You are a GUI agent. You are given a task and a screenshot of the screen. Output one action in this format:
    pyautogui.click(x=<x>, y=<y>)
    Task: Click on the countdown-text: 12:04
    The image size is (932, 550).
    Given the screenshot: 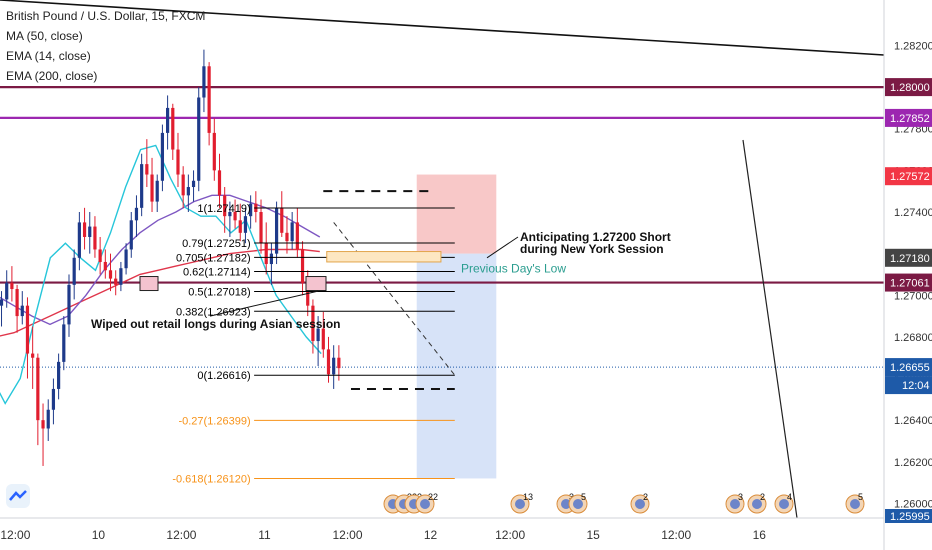 What is the action you would take?
    pyautogui.click(x=916, y=386)
    